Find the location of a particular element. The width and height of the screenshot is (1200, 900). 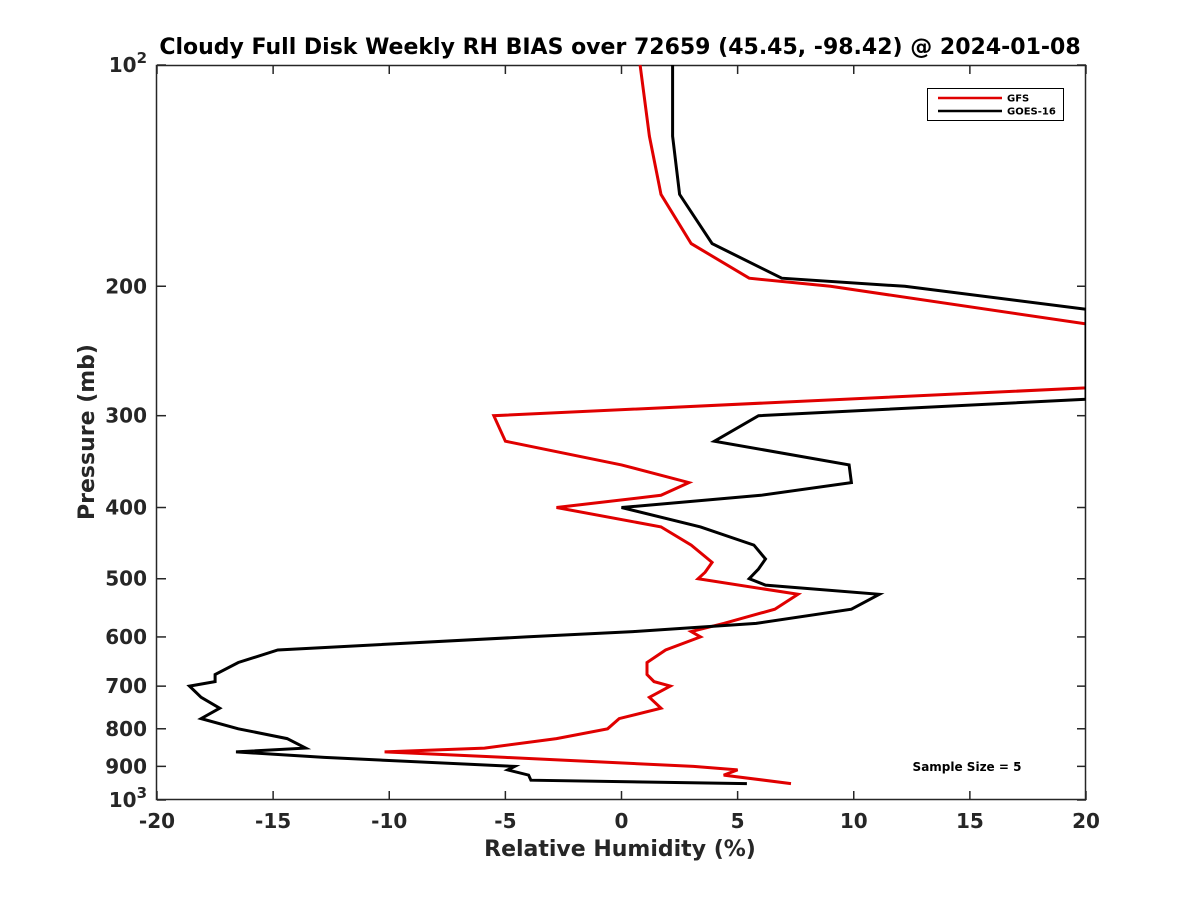

y-tick-label: 800 is located at coordinates (126, 729).